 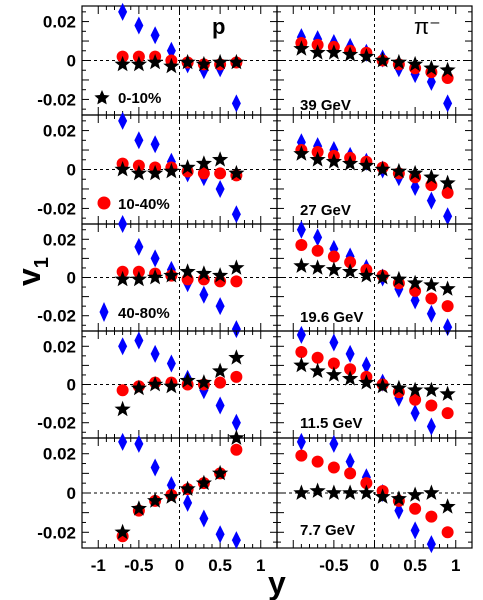 What do you see at coordinates (325, 105) in the screenshot?
I see `energy-label-39: 39 GeV` at bounding box center [325, 105].